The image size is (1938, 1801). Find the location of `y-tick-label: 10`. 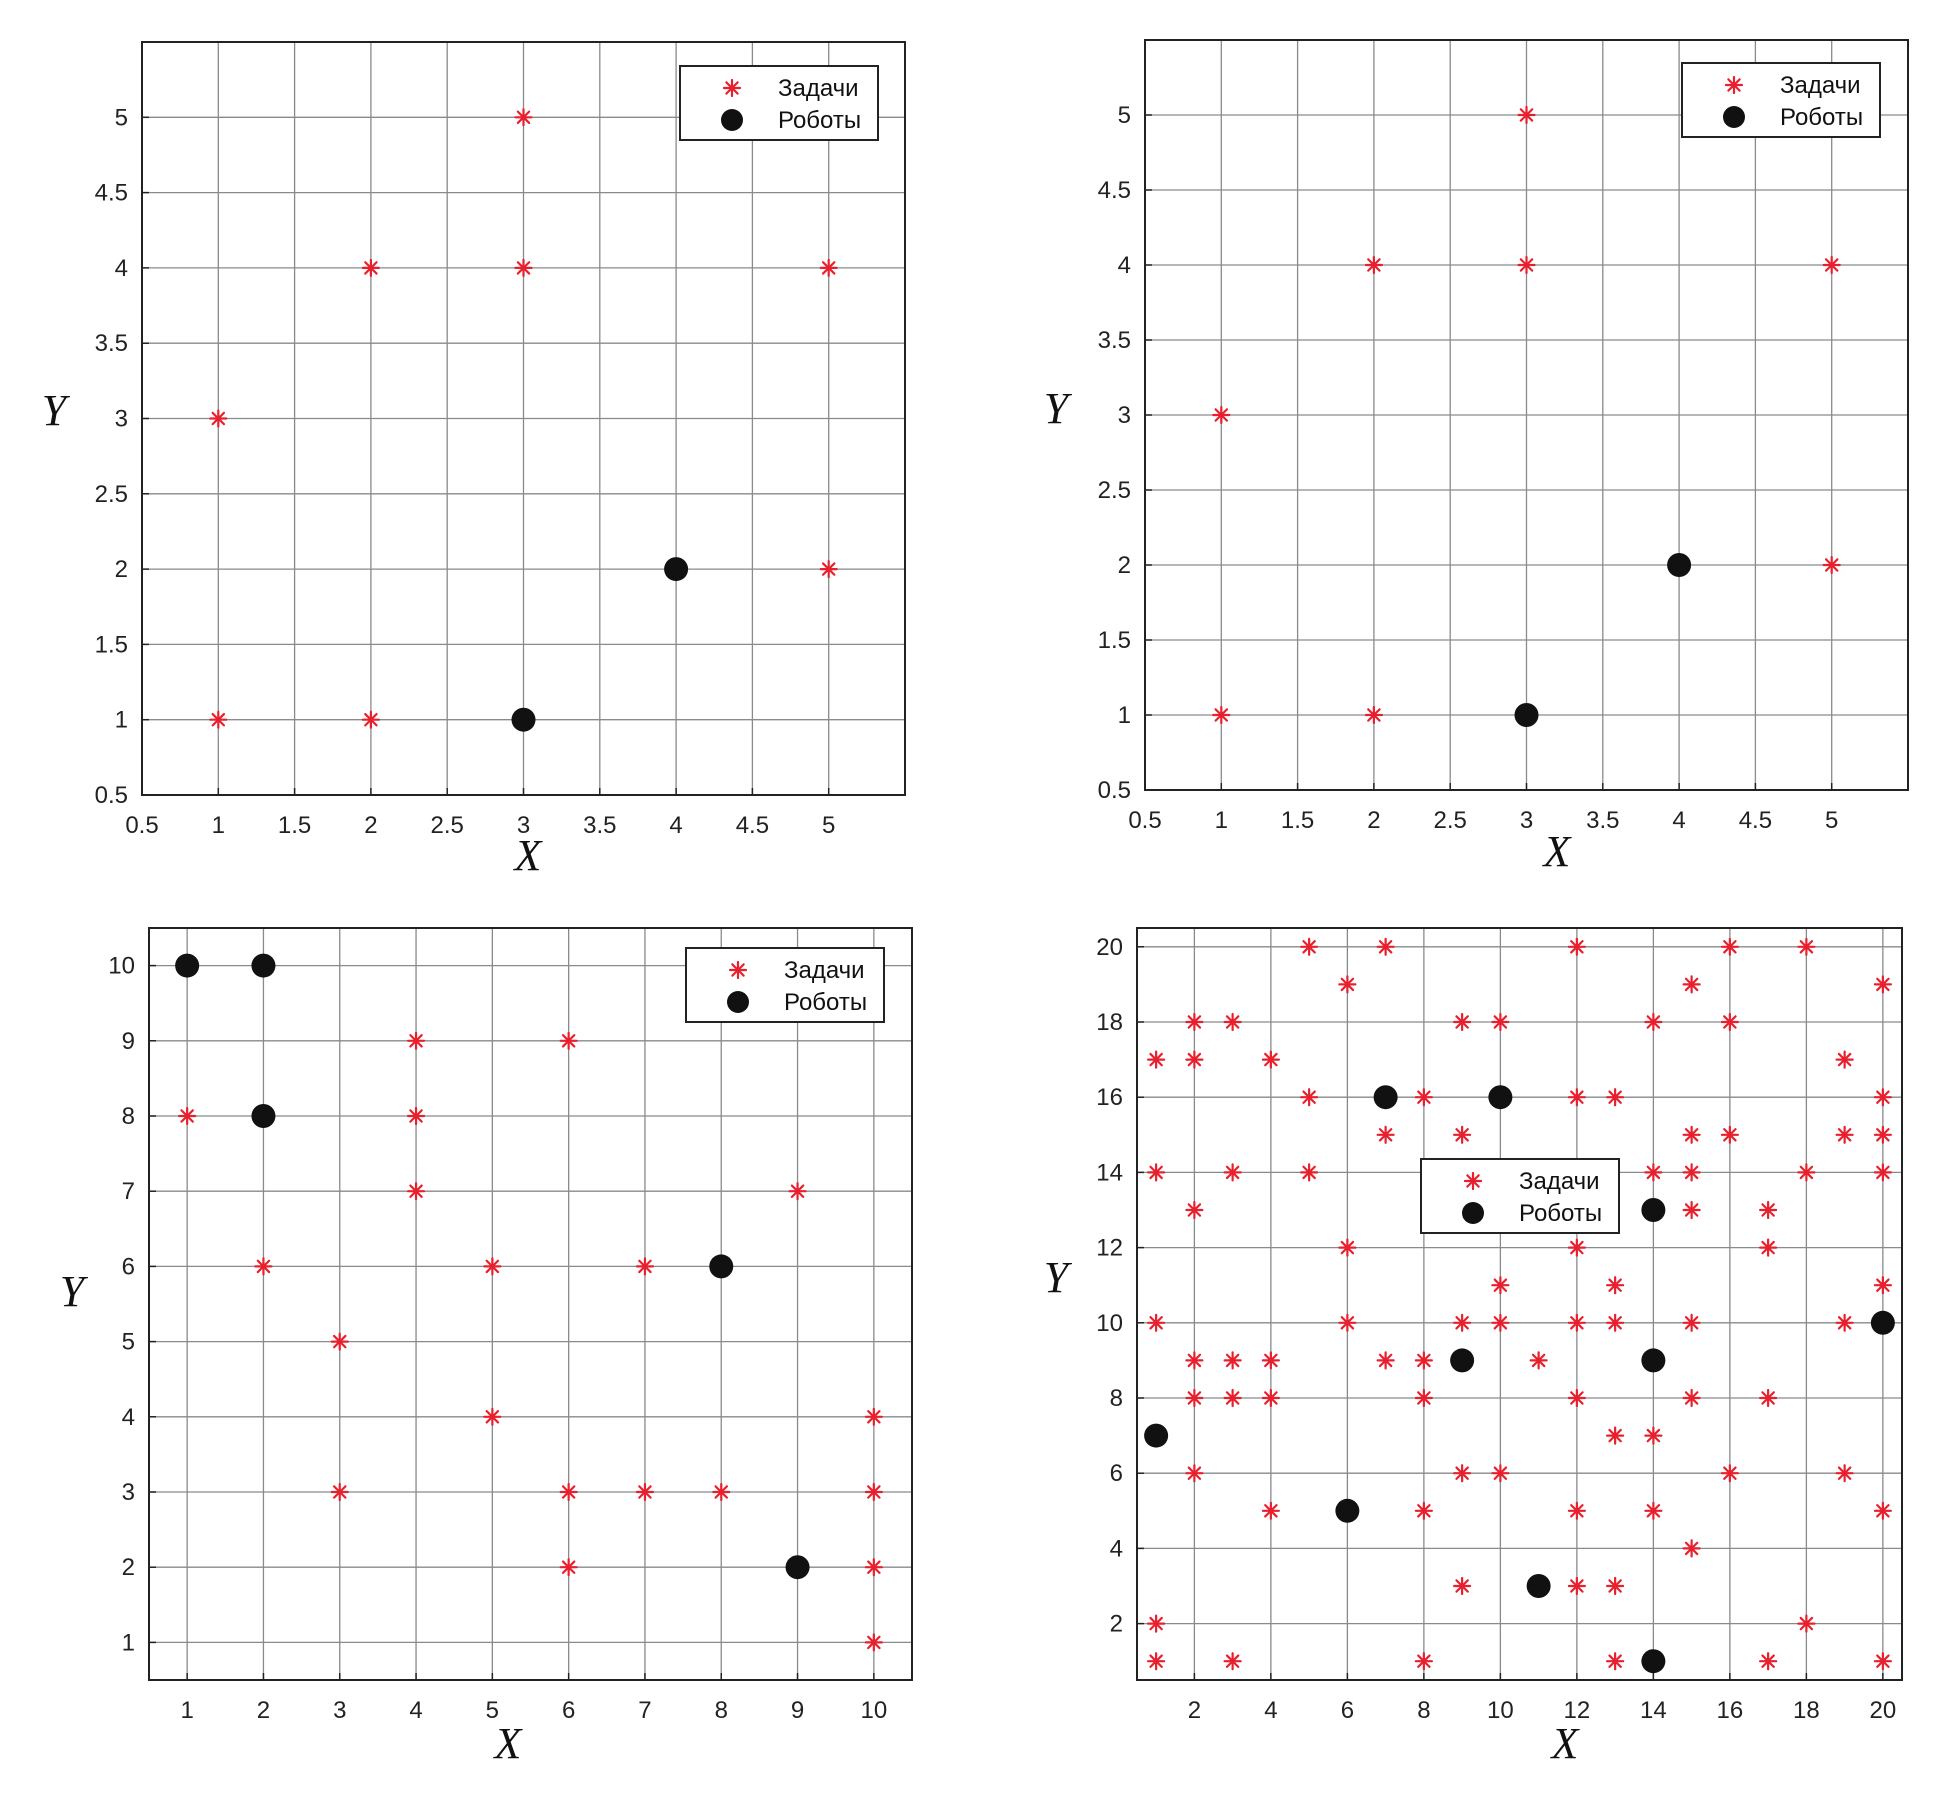

y-tick-label: 10 is located at coordinates (1109, 1323).